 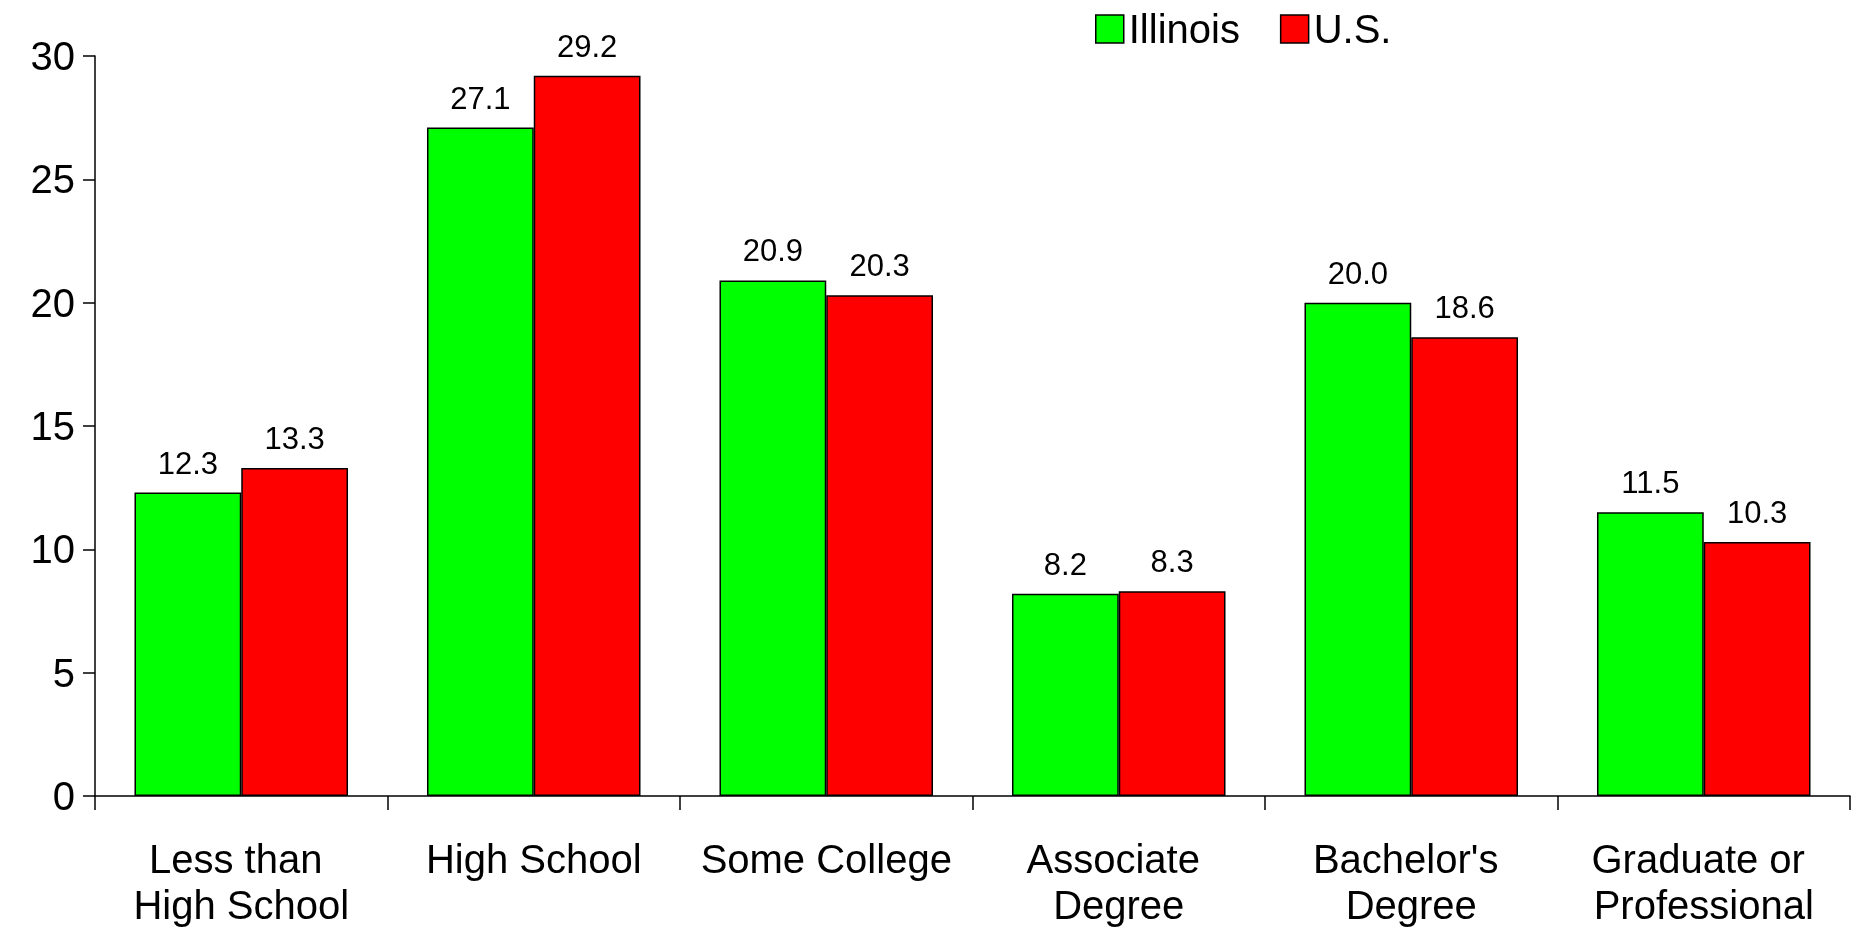 What do you see at coordinates (1411, 882) in the screenshot?
I see `x-tick-label: Bachelor's Degree` at bounding box center [1411, 882].